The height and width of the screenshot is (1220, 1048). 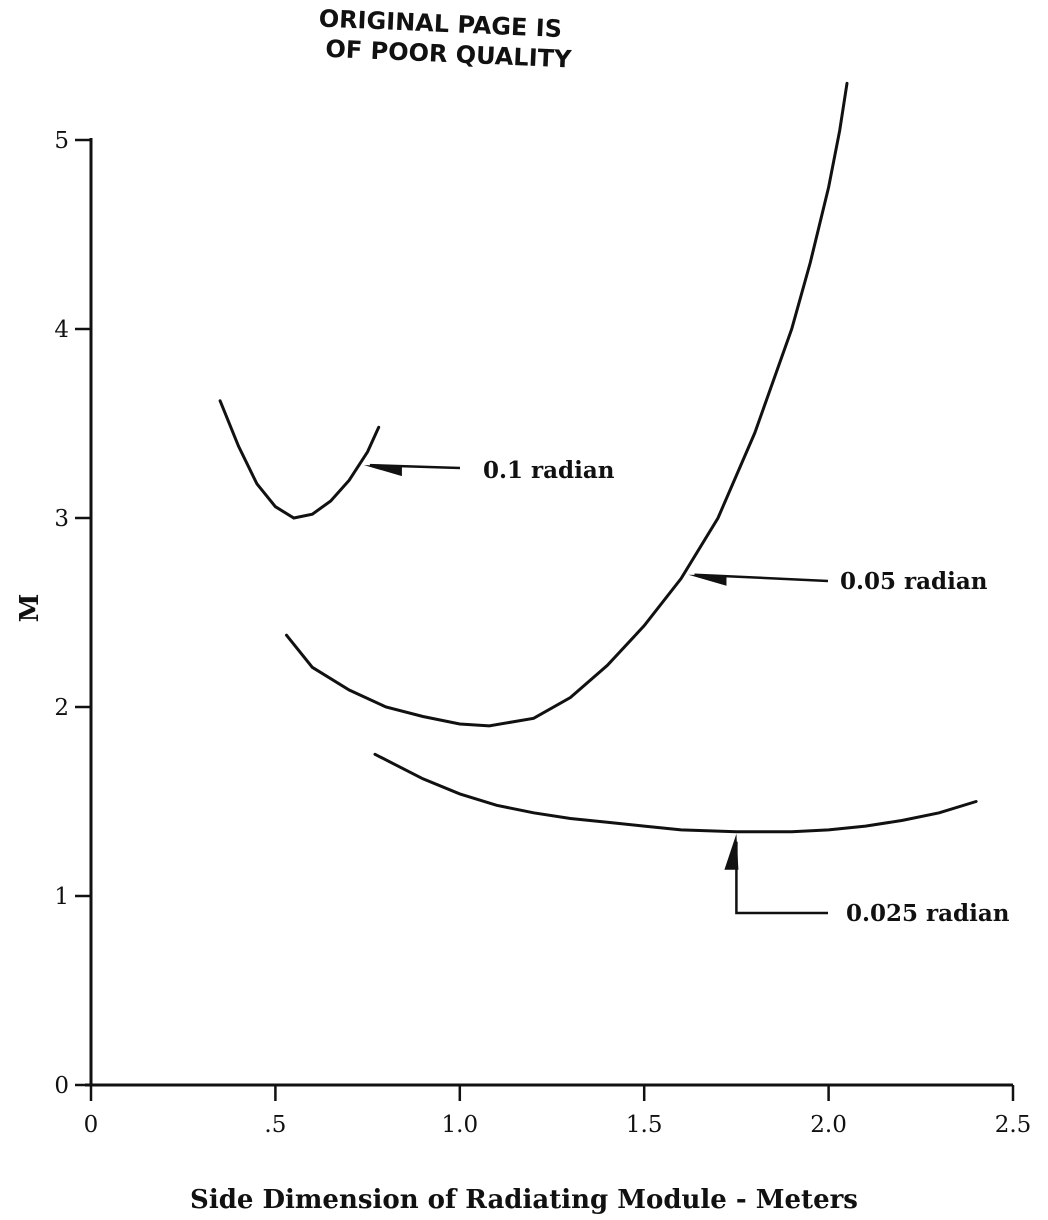 I want to click on x-tick-label: 2.0, so click(x=828, y=1125).